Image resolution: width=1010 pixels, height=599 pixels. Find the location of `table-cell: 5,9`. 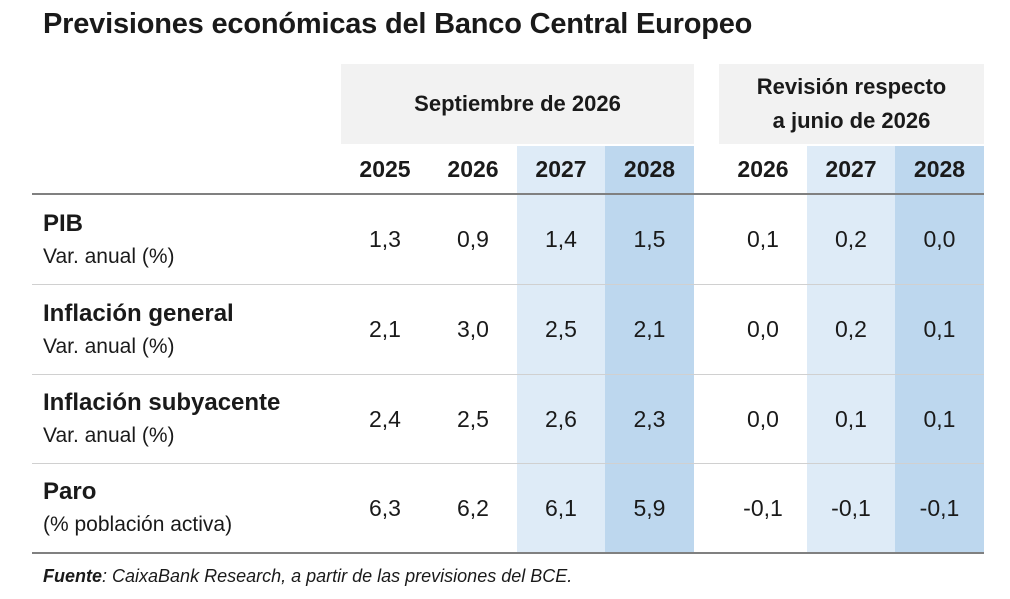

table-cell: 5,9 is located at coordinates (649, 507).